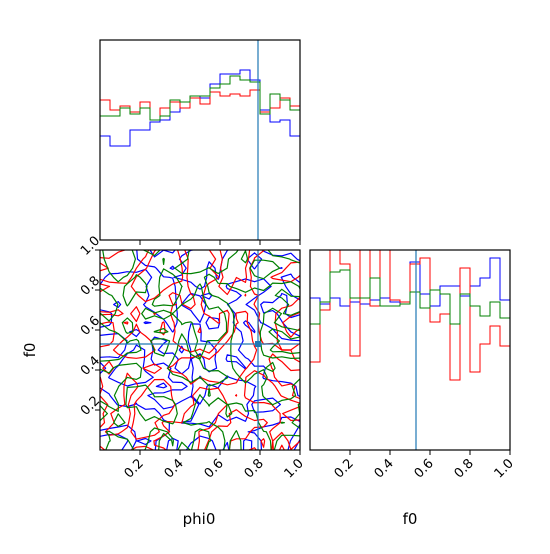 The height and width of the screenshot is (554, 550). I want to click on f0-marginal-xtick-label: 0.2, so click(344, 468).